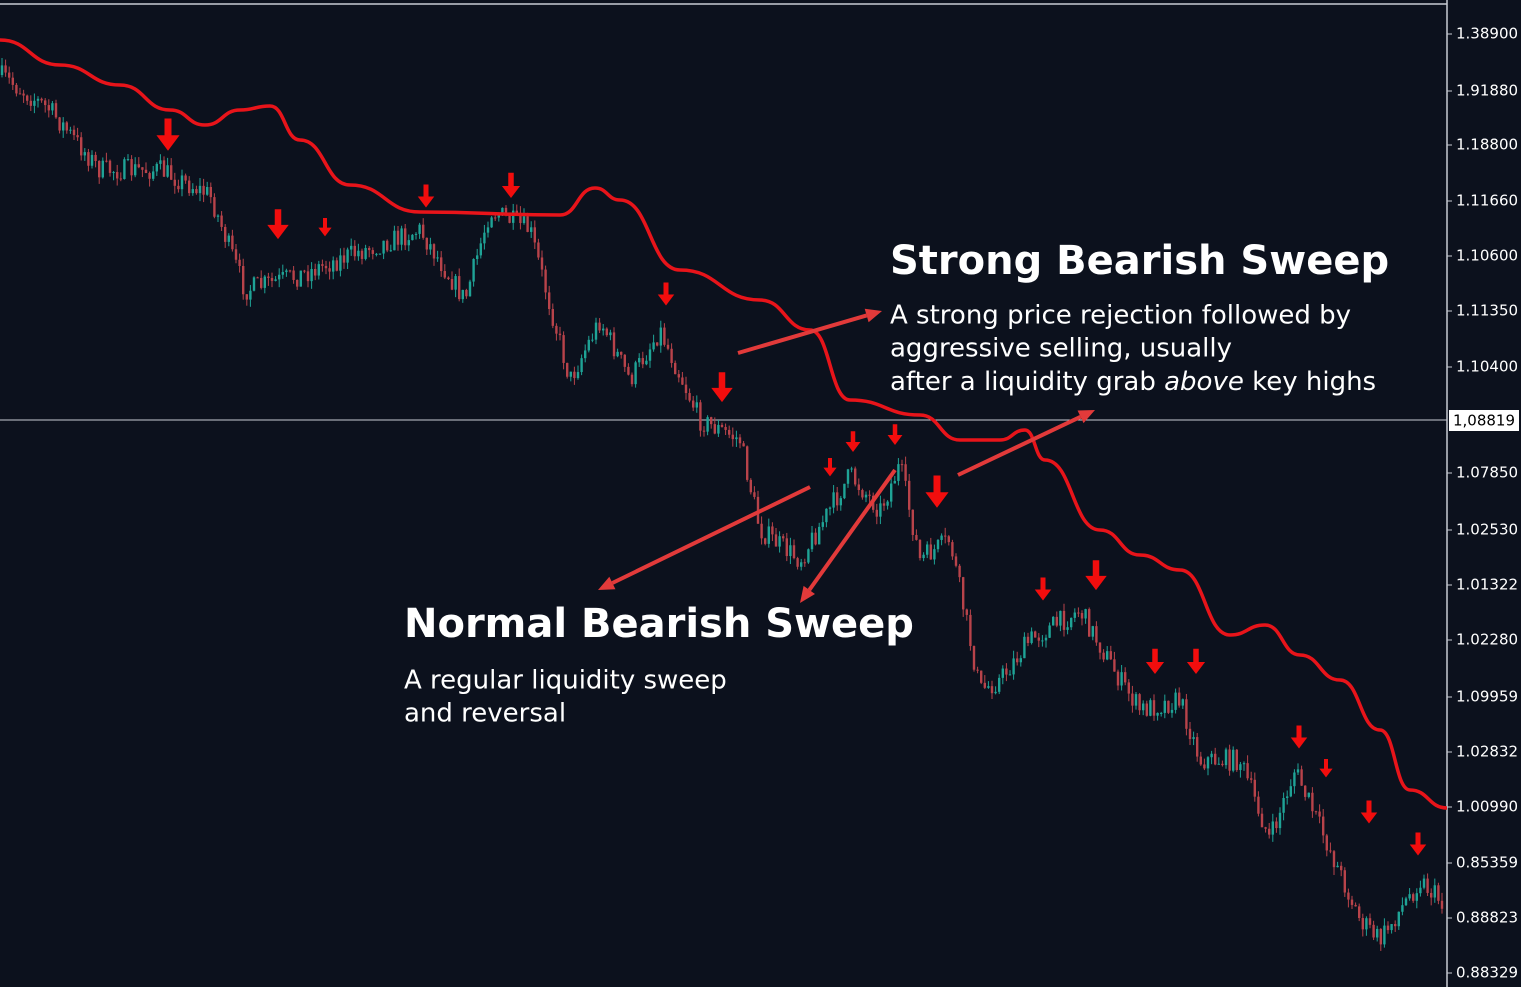  I want to click on axis-label: 1.91880, so click(1487, 91).